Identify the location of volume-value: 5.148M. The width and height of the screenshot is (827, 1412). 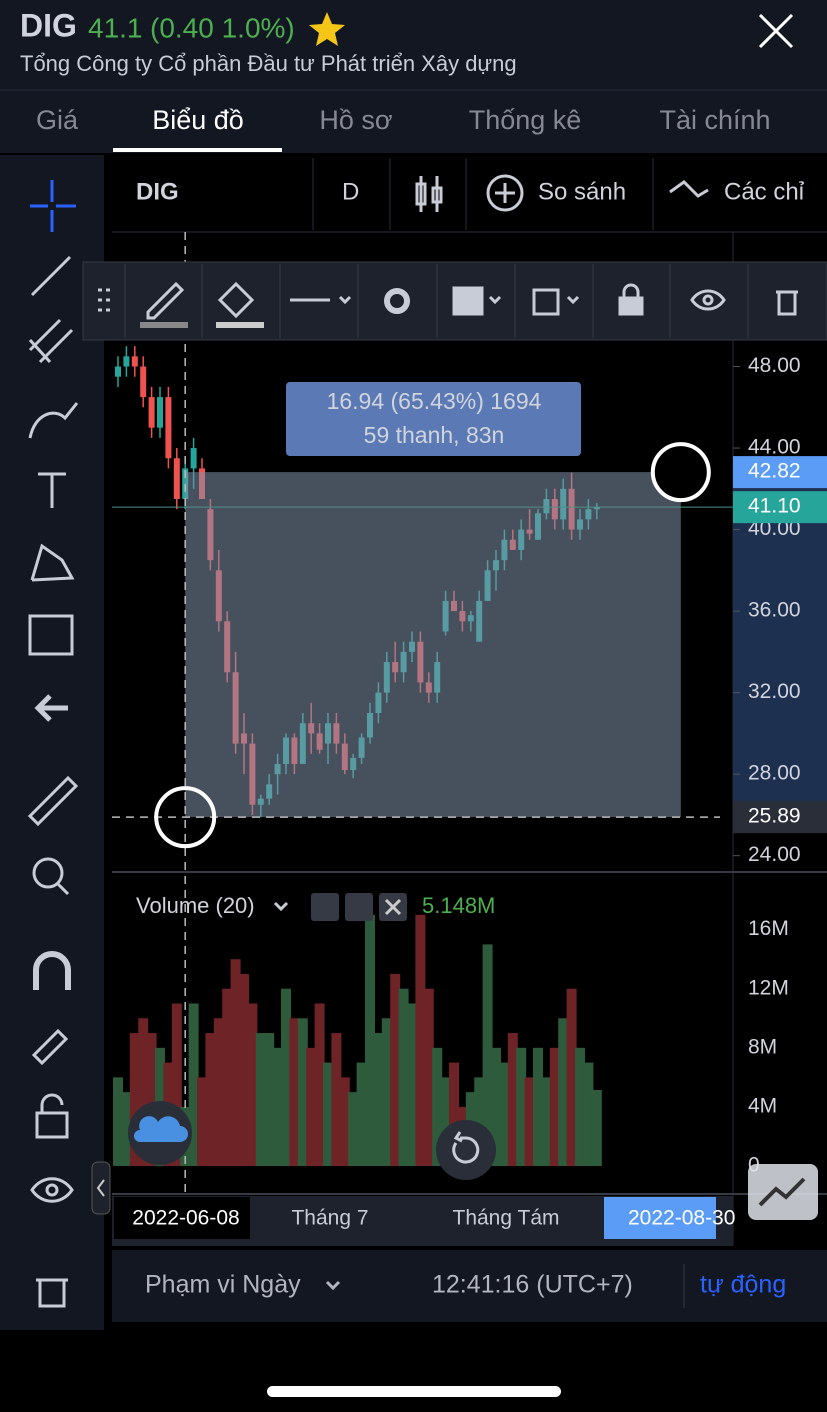
(458, 905).